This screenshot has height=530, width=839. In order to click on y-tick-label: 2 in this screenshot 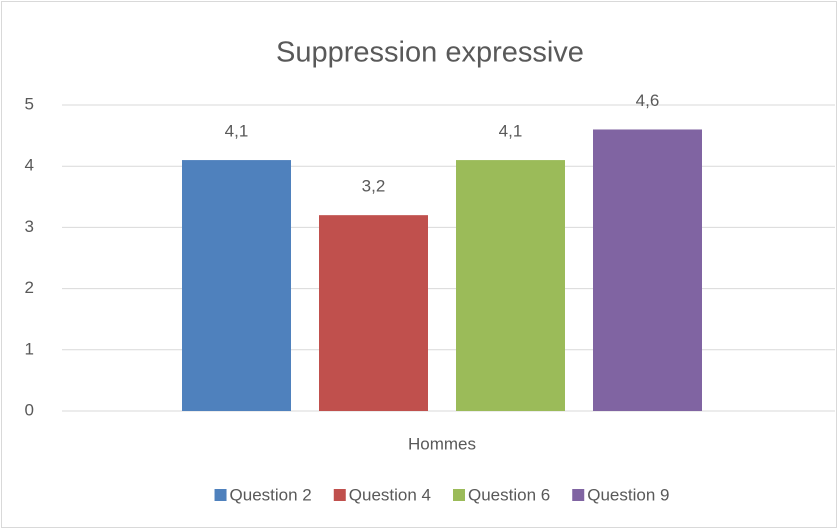, I will do `click(29, 287)`.